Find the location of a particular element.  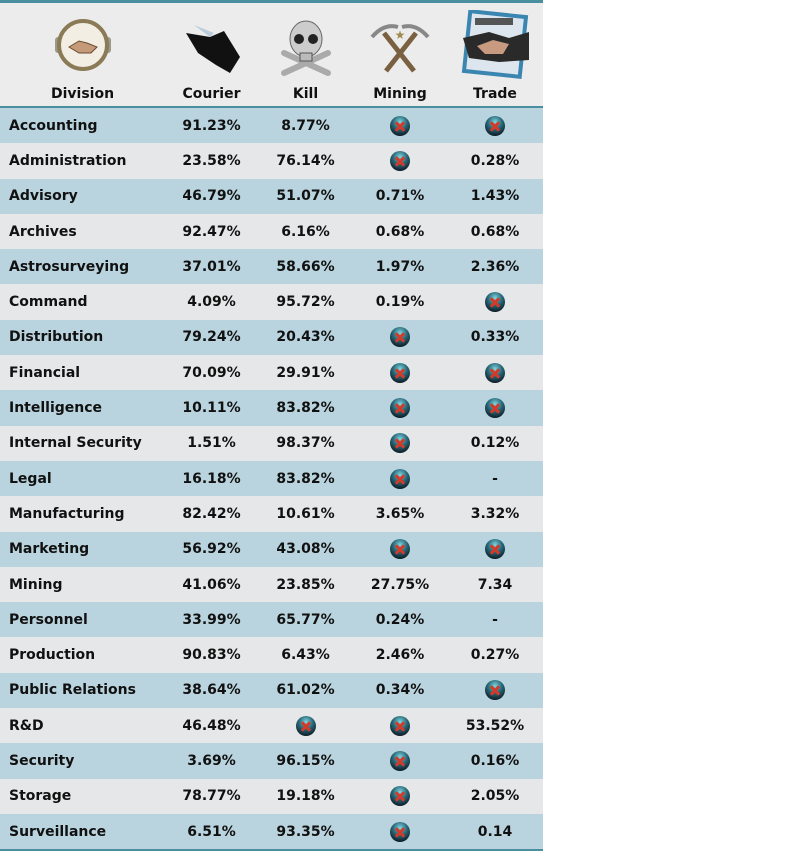

table-row: Legal 16.18% 83.82% - is located at coordinates (271, 478).